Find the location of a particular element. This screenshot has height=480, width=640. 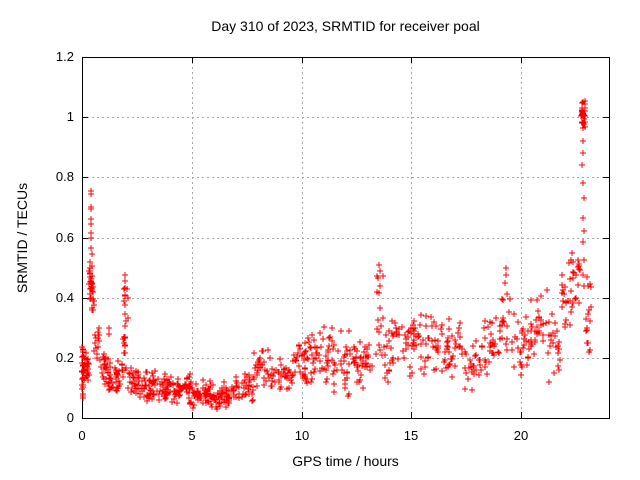

y-tick-label: 0.8 is located at coordinates (64, 176).